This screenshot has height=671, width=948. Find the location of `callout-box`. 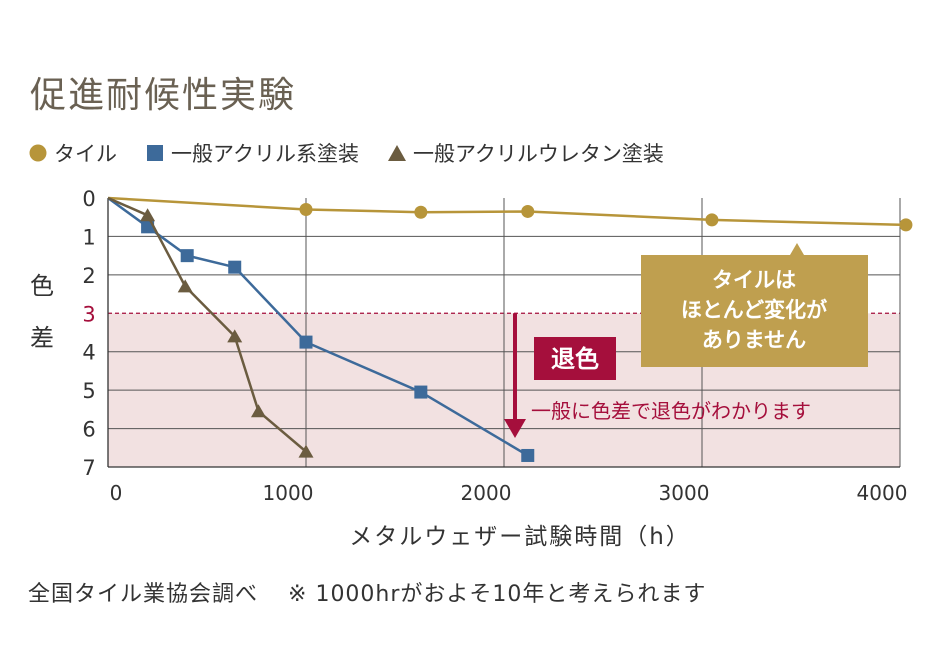

callout-box is located at coordinates (754, 311).